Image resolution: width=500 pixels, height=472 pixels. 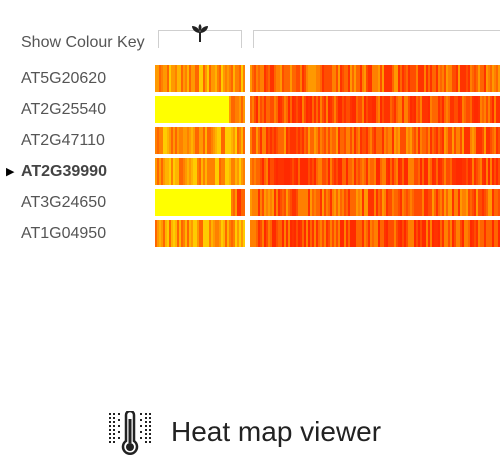 I want to click on gene-label: AT1G04950, so click(x=64, y=233).